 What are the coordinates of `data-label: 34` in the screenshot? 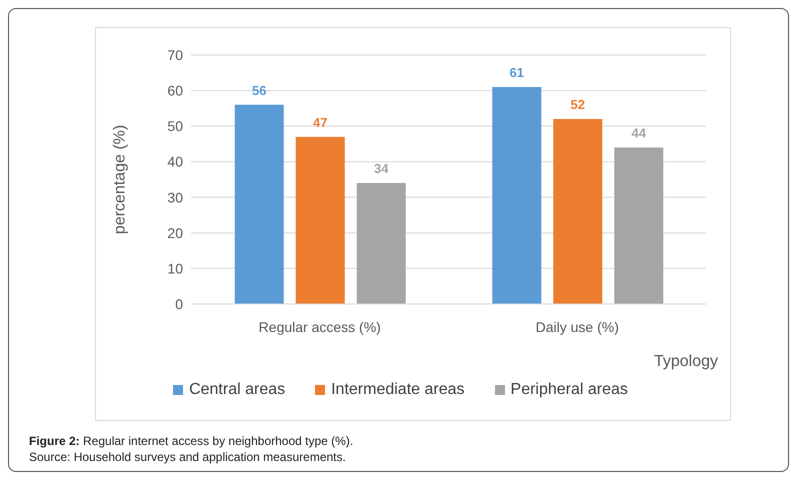 It's located at (382, 168).